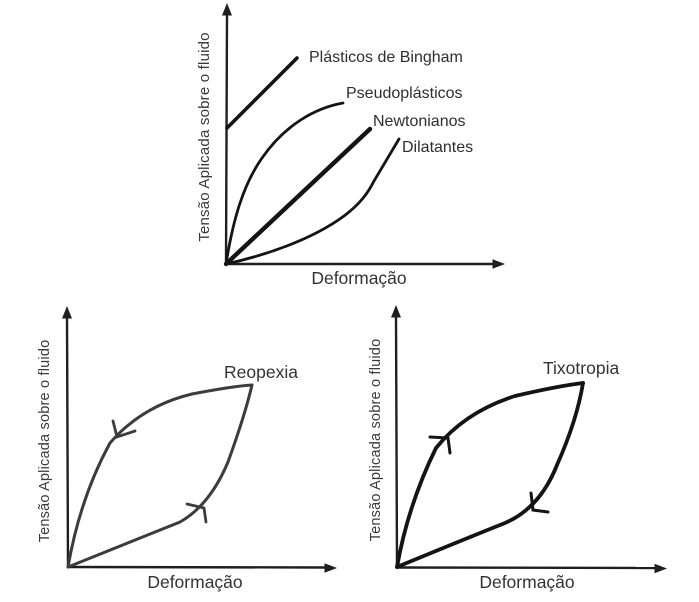 The image size is (699, 602). What do you see at coordinates (226, 139) in the screenshot?
I see `top-y-axis` at bounding box center [226, 139].